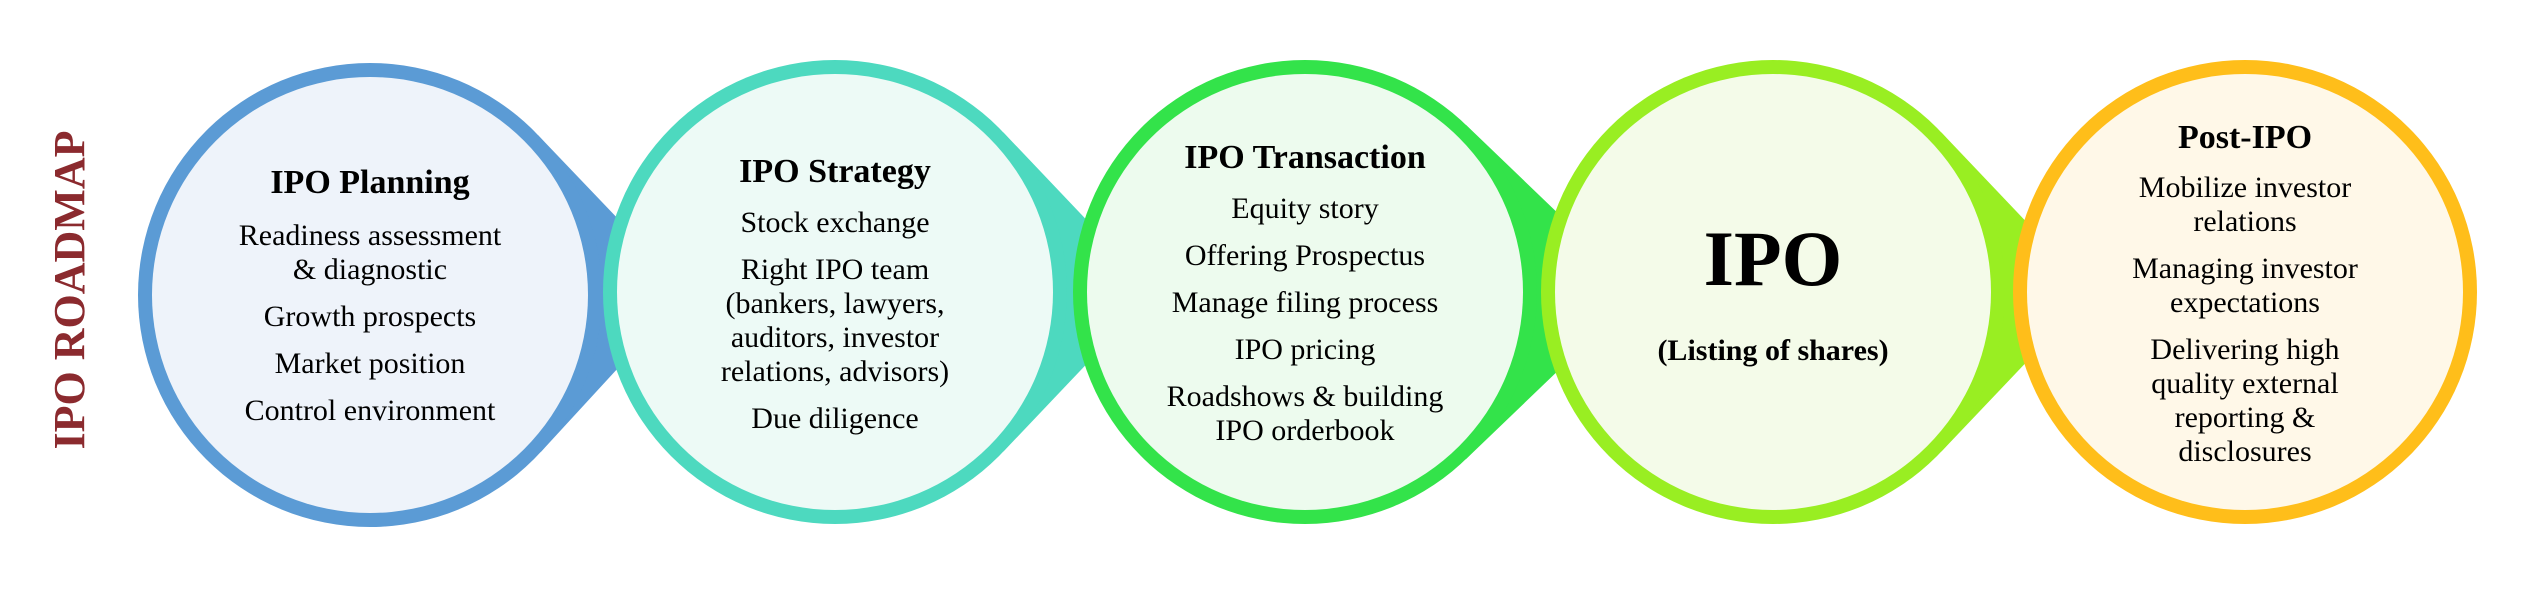 Image resolution: width=2523 pixels, height=609 pixels. I want to click on step-title: IPO Strategy, so click(835, 171).